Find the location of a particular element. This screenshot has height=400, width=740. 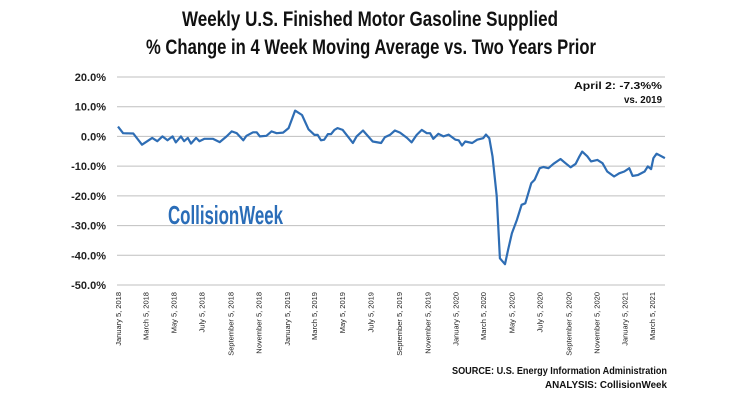

x-tick-label: September 5, 2018 is located at coordinates (230, 324).